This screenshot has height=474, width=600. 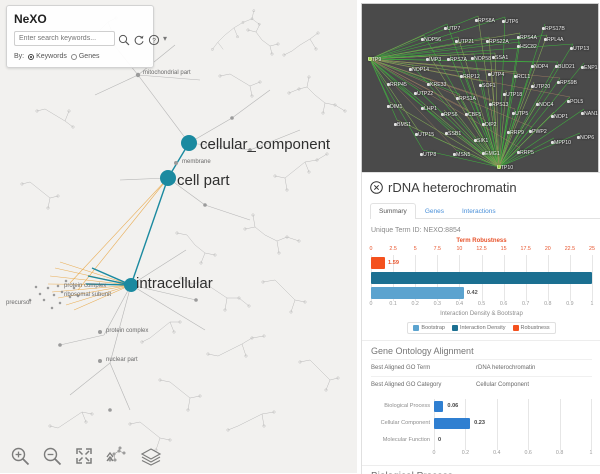 I want to click on legend-item-interaction-density: Interaction Density, so click(x=478, y=328).